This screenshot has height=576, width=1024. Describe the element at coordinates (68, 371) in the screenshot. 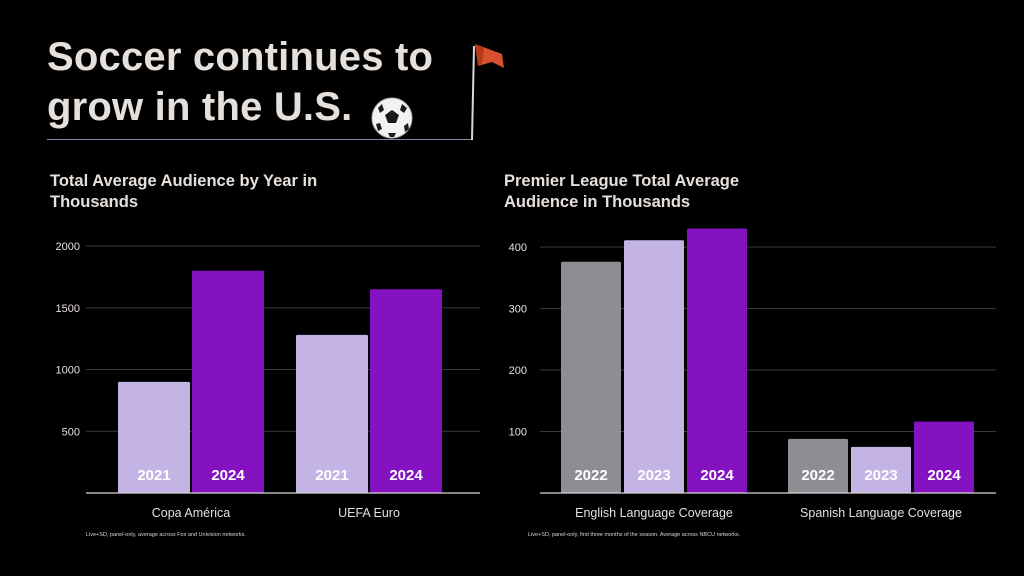

I see `y-tick-label: 1000` at that location.